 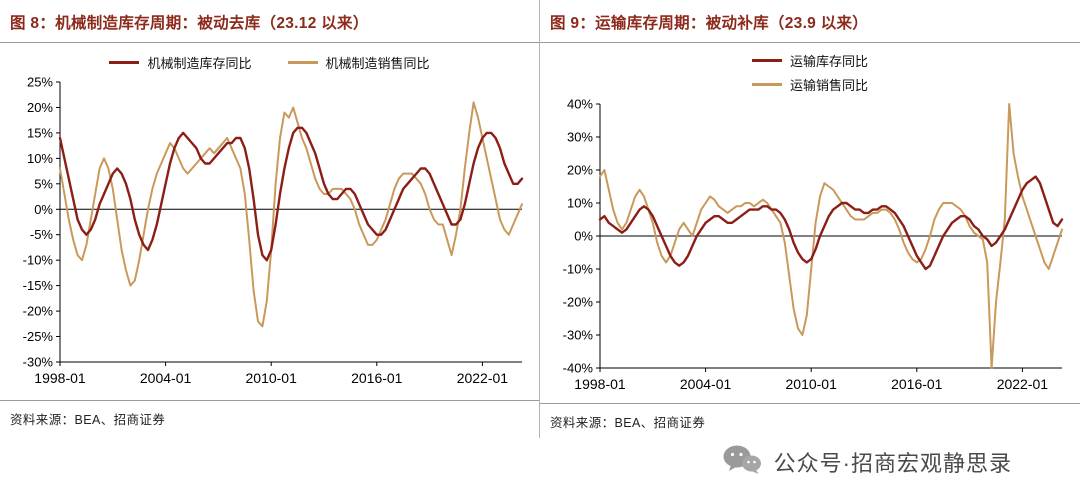 I want to click on legend-item-sales: 运输销售同比, so click(x=809, y=84).